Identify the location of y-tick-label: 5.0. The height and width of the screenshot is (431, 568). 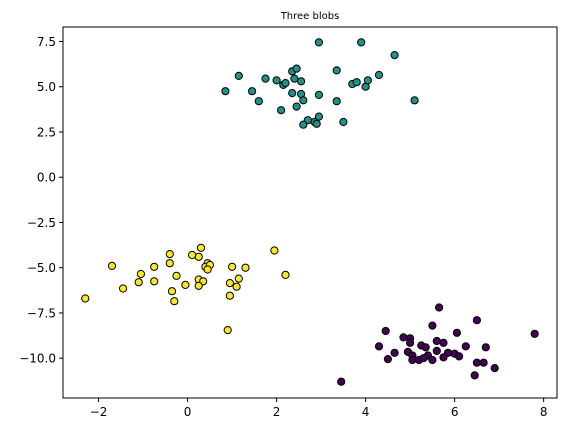
(46, 87).